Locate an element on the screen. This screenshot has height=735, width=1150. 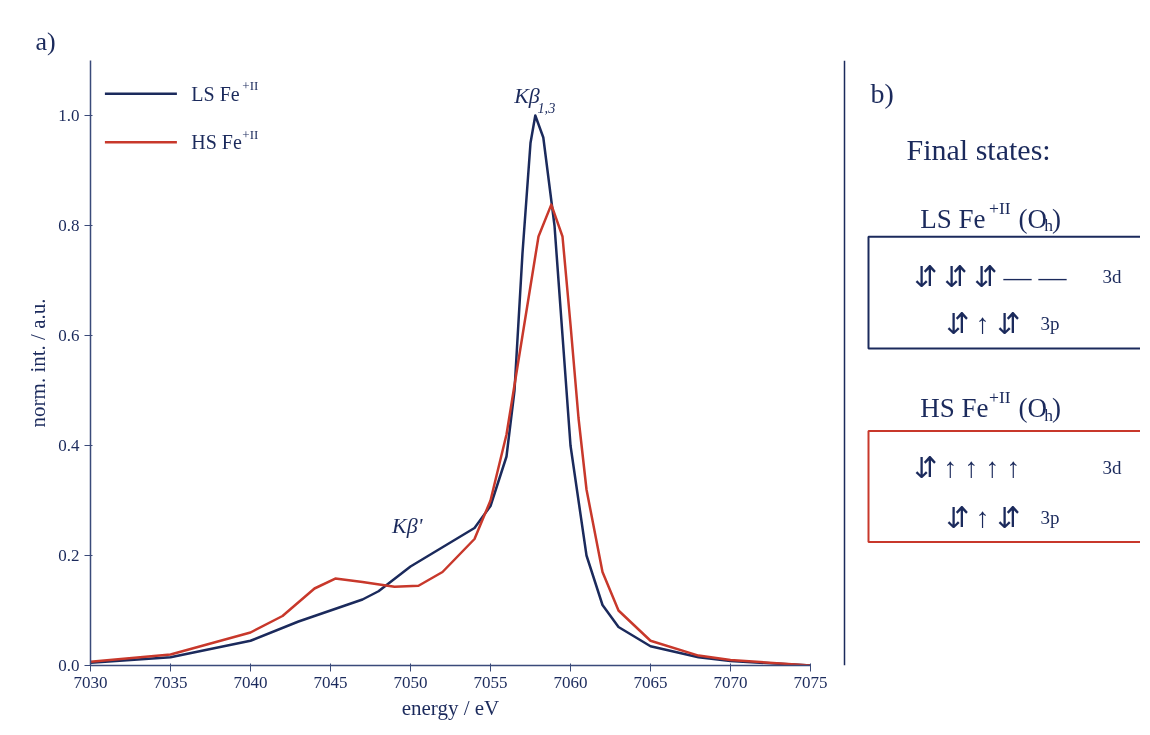
x-tick-label: 7075 is located at coordinates (810, 682).